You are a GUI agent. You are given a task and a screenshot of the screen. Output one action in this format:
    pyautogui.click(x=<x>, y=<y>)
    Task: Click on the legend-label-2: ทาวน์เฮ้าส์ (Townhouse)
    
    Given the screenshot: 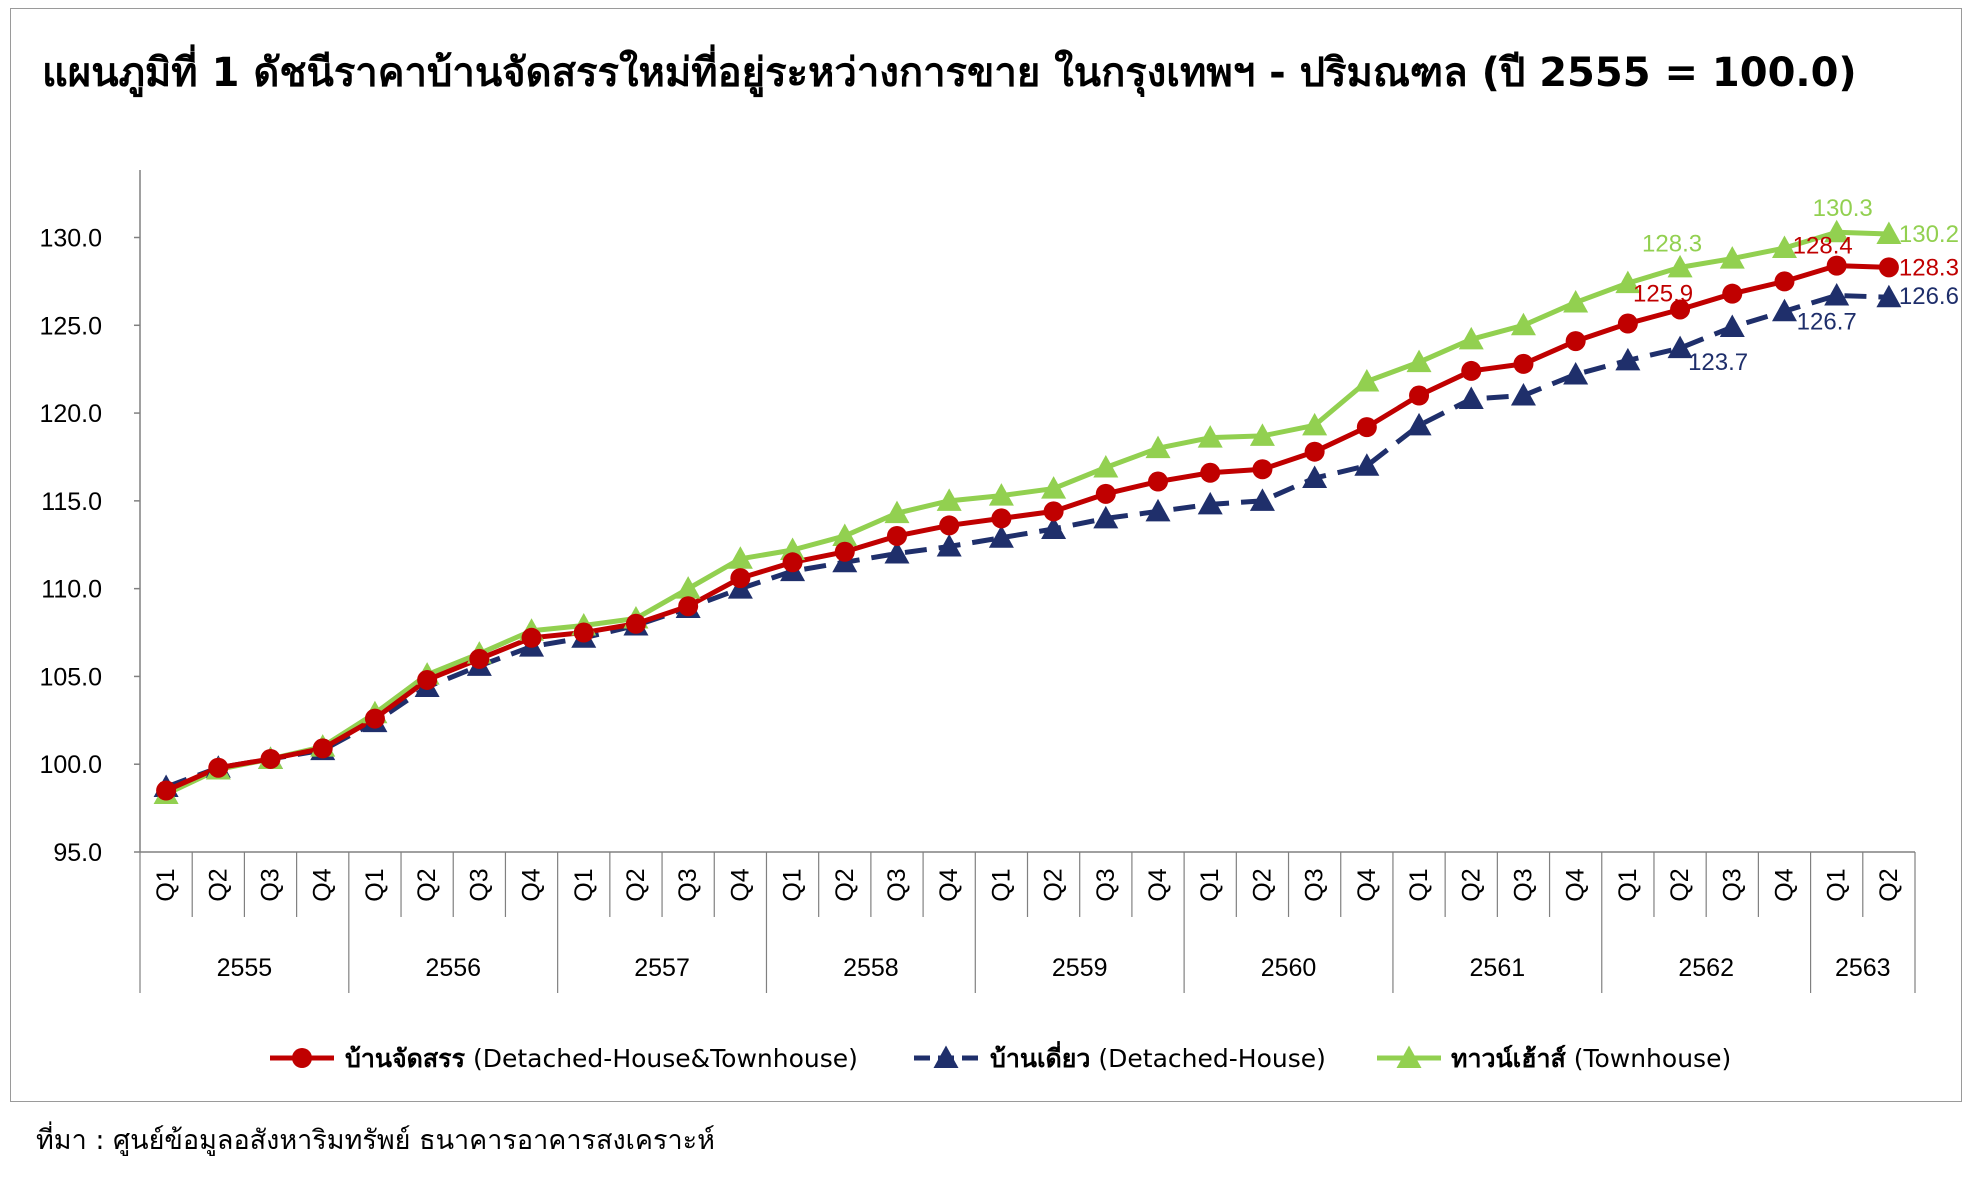 What is the action you would take?
    pyautogui.click(x=1591, y=1058)
    